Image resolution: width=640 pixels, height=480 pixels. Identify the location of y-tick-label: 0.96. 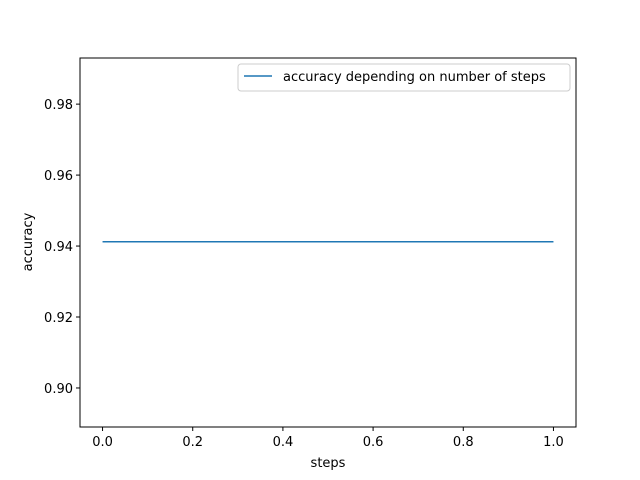
(58, 176).